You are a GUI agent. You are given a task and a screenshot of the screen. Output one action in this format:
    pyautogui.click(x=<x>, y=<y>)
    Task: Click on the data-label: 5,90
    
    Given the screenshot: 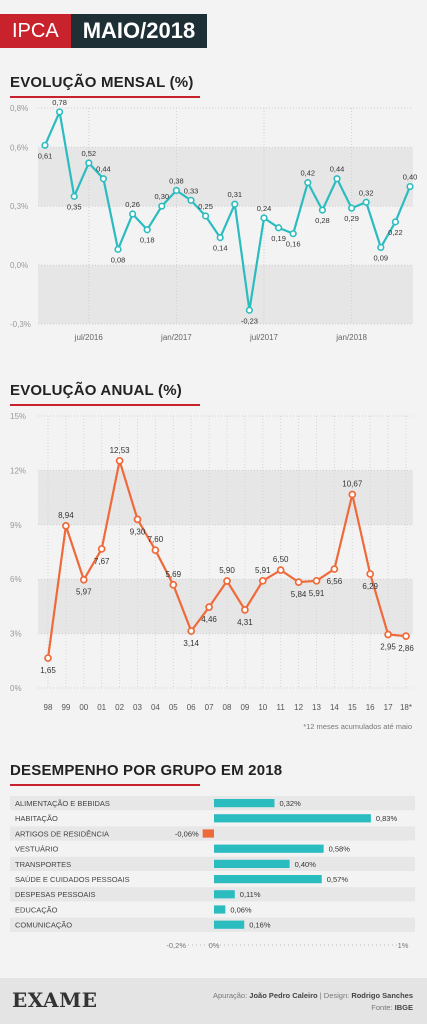 What is the action you would take?
    pyautogui.click(x=227, y=570)
    